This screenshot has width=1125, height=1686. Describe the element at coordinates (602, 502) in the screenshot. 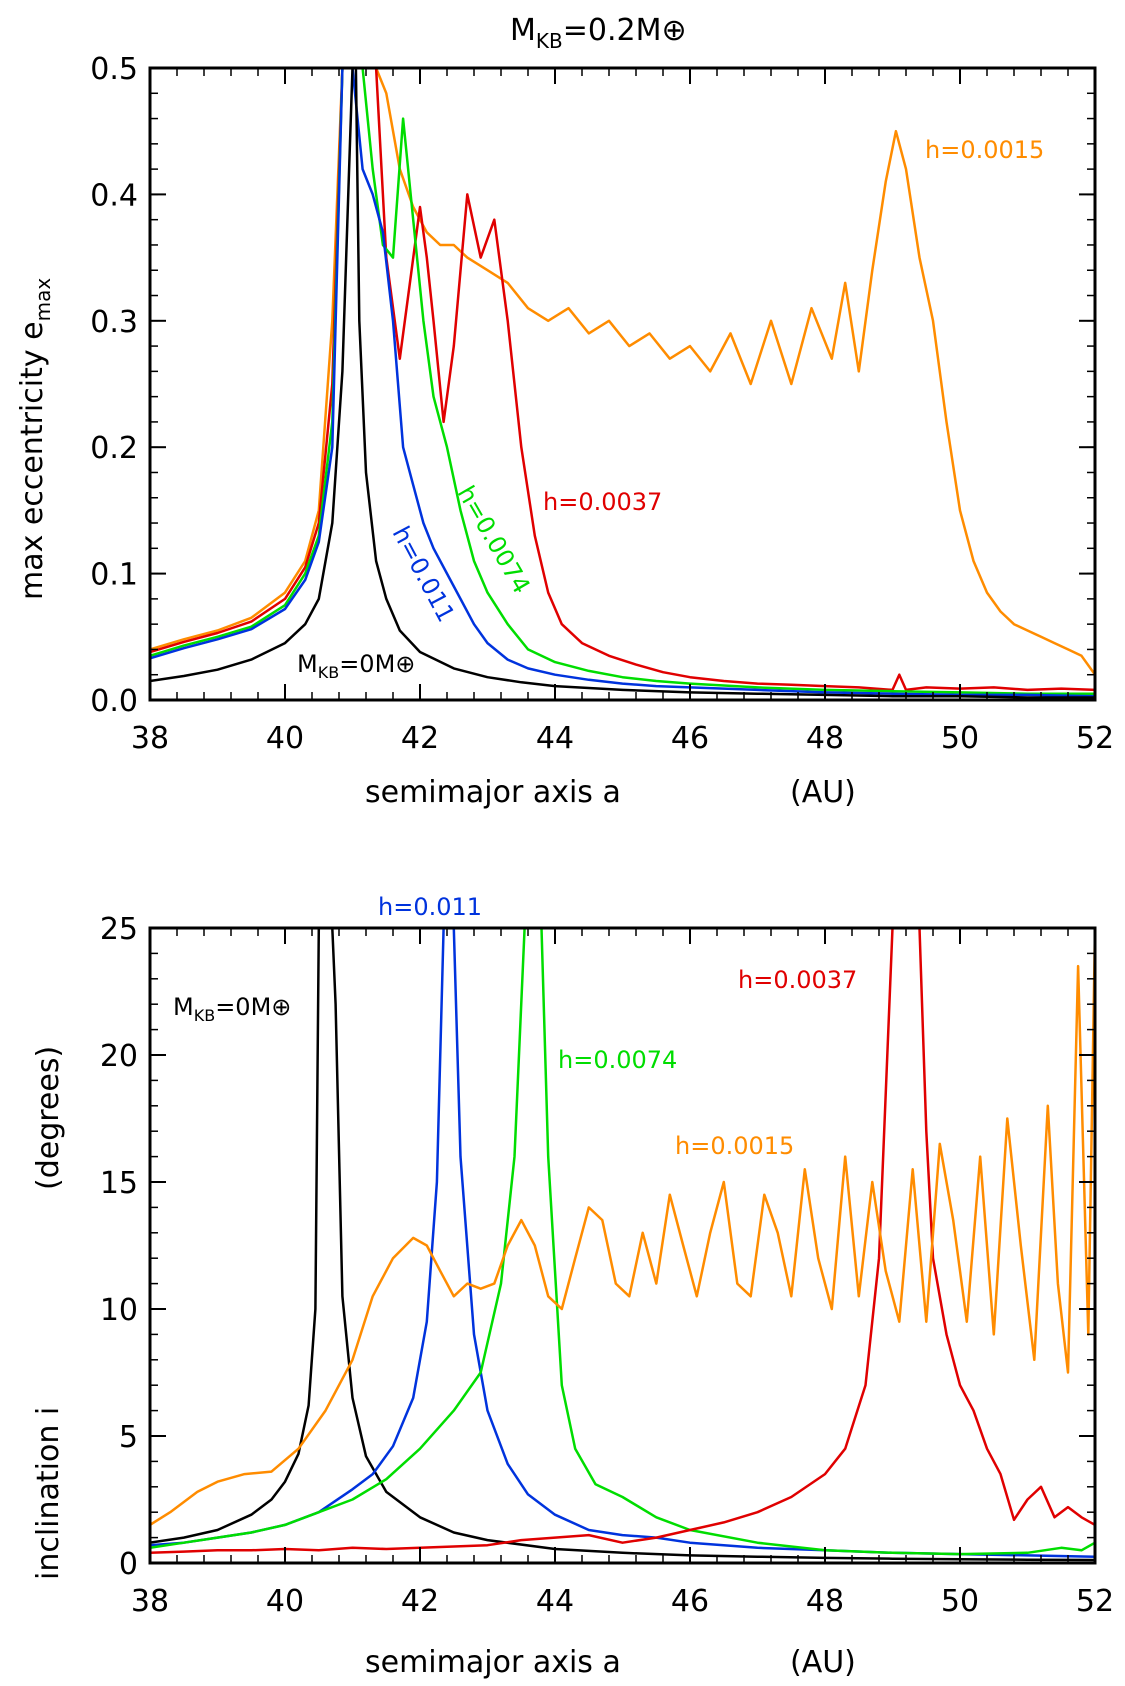

I see `label-h0037-top: h=0.0037` at that location.